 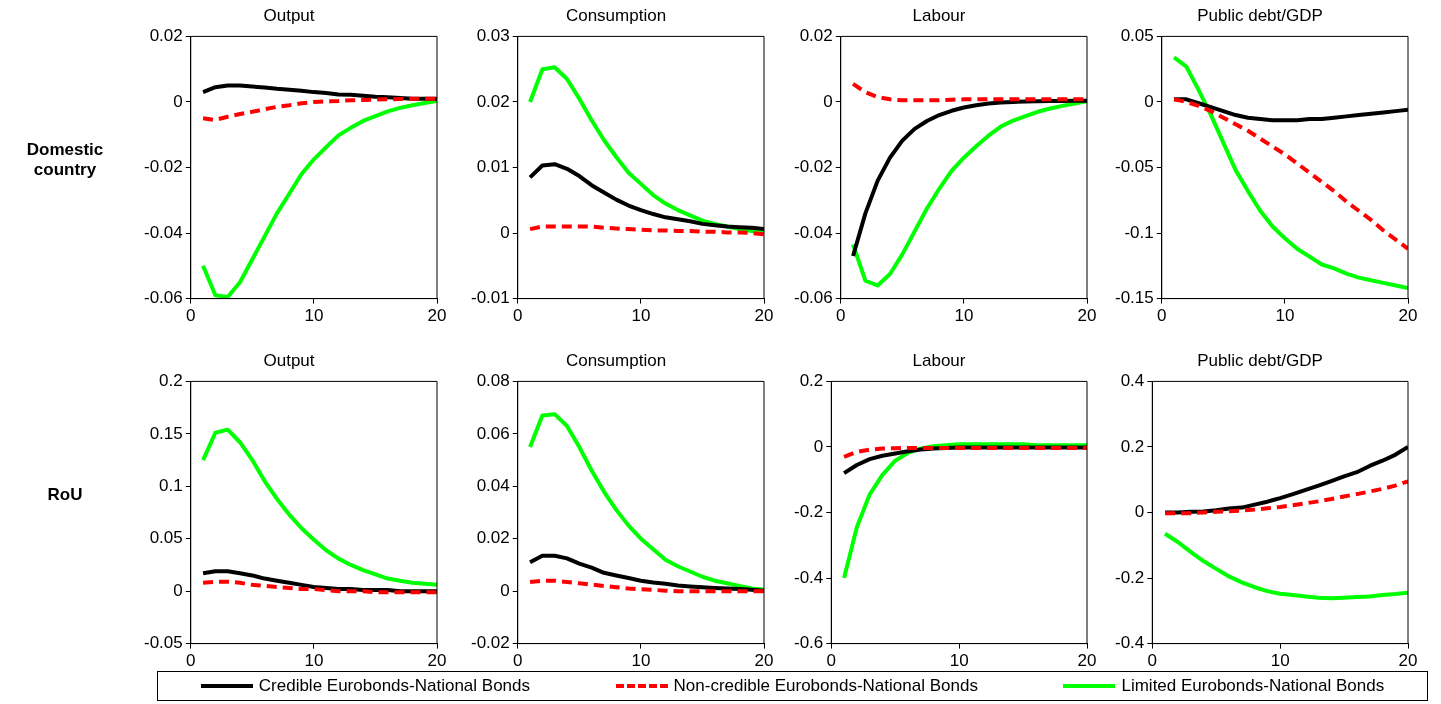 I want to click on y-tick-label: -0.01, so click(x=490, y=298).